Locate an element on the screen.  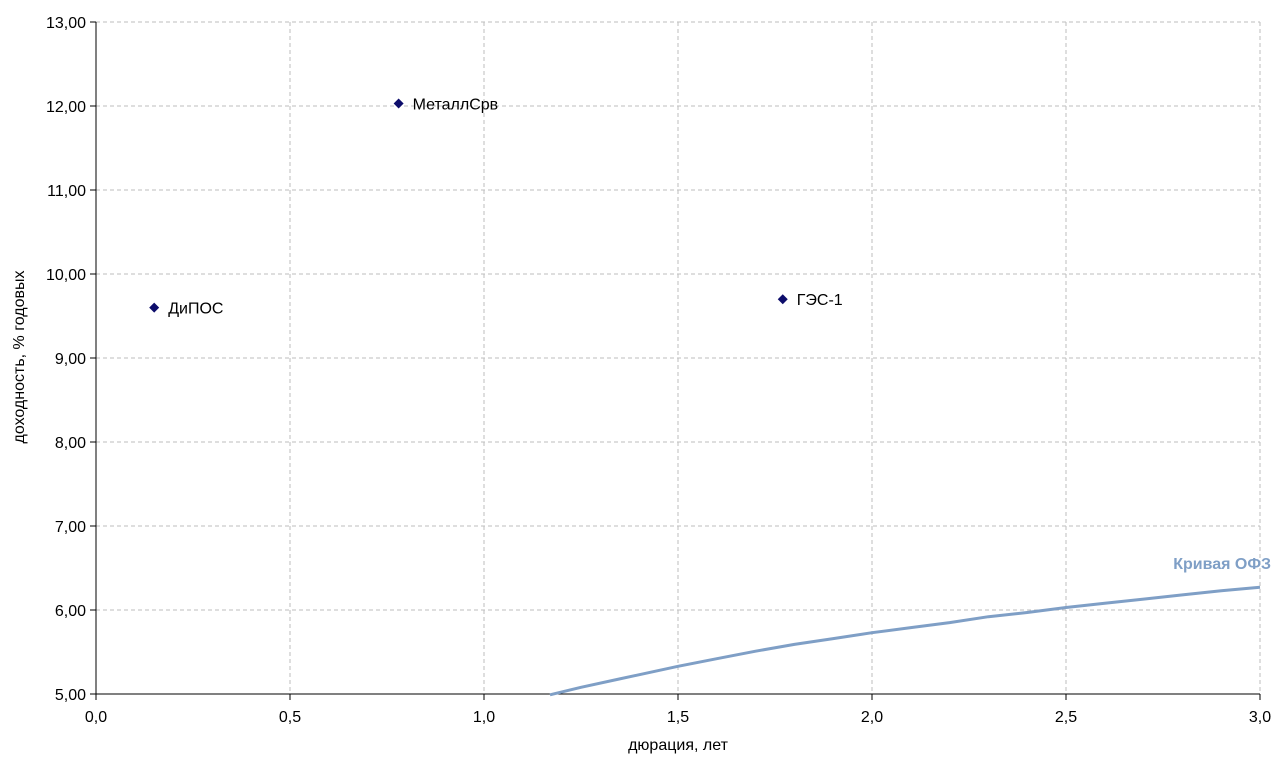
y-tick-label: 12,00 is located at coordinates (66, 107).